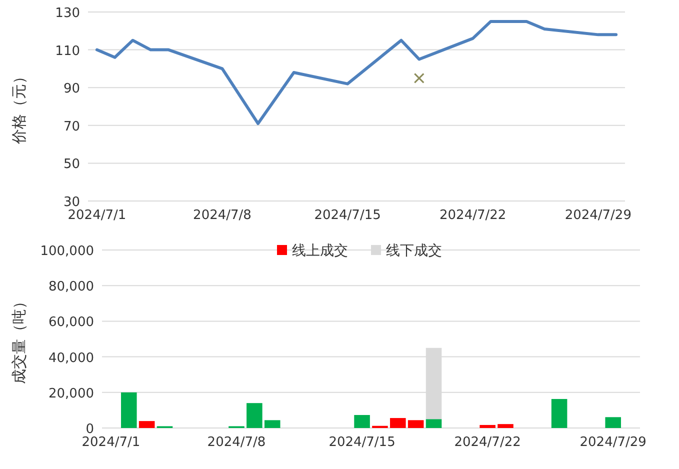 The height and width of the screenshot is (469, 679). I want to click on y-tick-label: 110, so click(67, 51).